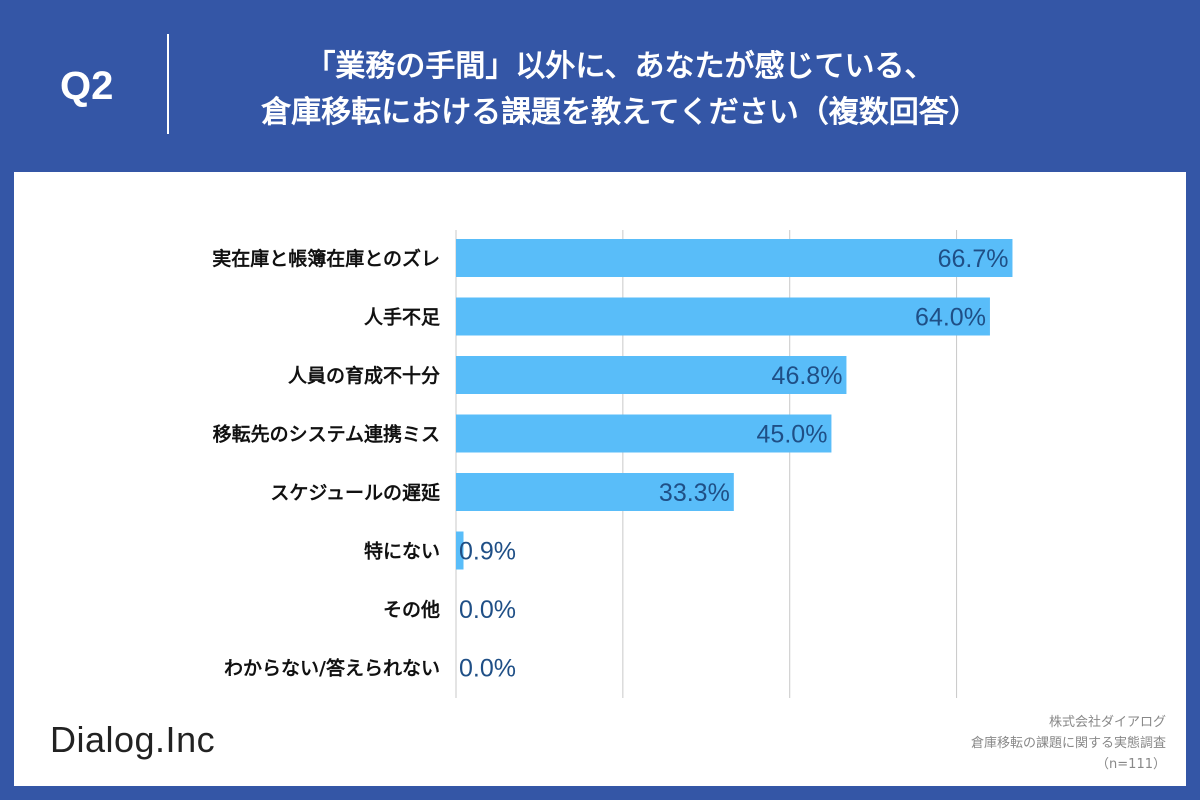 The width and height of the screenshot is (1200, 800). What do you see at coordinates (326, 258) in the screenshot?
I see `category-label: 実在庫と帳簿在庫とのズレ` at bounding box center [326, 258].